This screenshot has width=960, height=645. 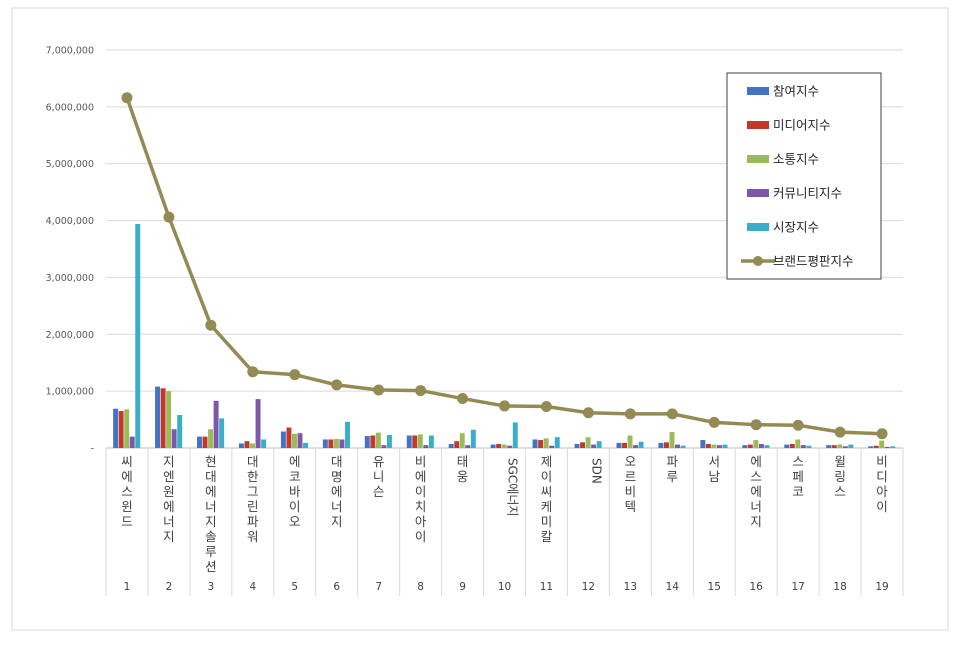 I want to click on point-브랜드평판지수-3, so click(x=211, y=325).